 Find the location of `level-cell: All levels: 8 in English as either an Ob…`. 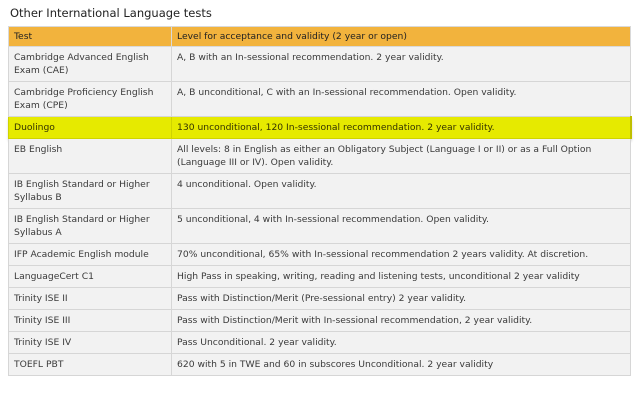

level-cell: All levels: 8 in English as either an Ob… is located at coordinates (401, 156).